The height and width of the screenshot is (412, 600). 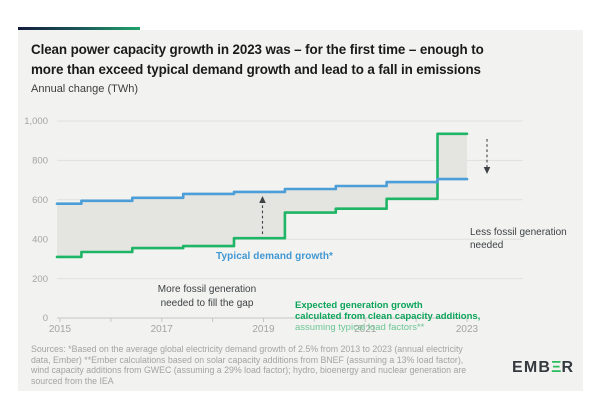 What do you see at coordinates (487, 156) in the screenshot?
I see `gap-down-arrow` at bounding box center [487, 156].